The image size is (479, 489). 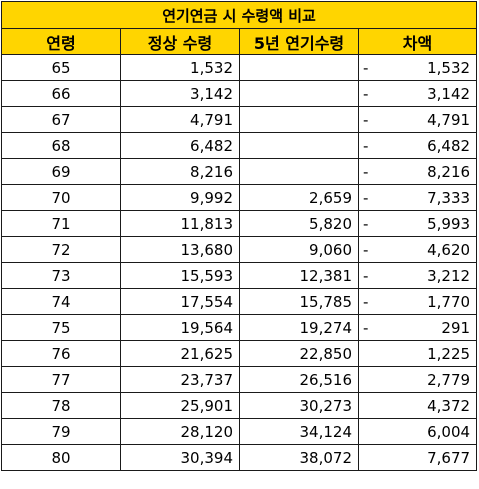 I want to click on header-age: 연령, so click(x=61, y=41).